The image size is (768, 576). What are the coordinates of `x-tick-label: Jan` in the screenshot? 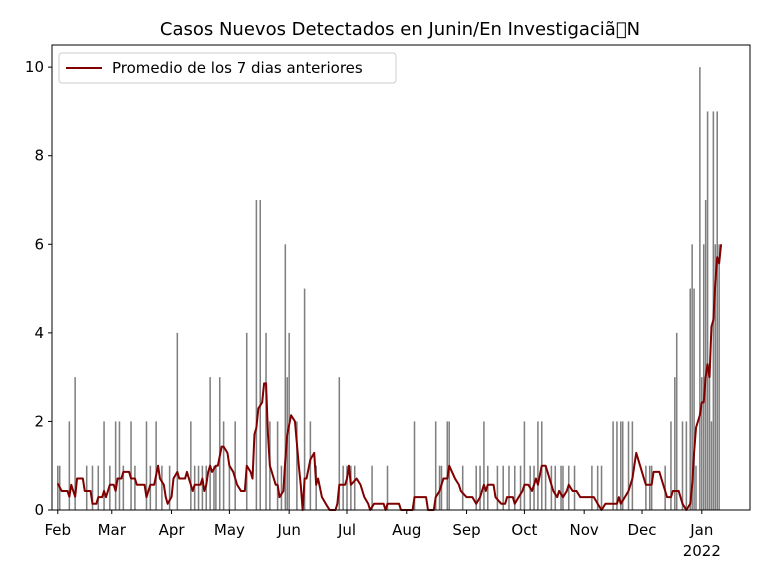 It's located at (701, 530).